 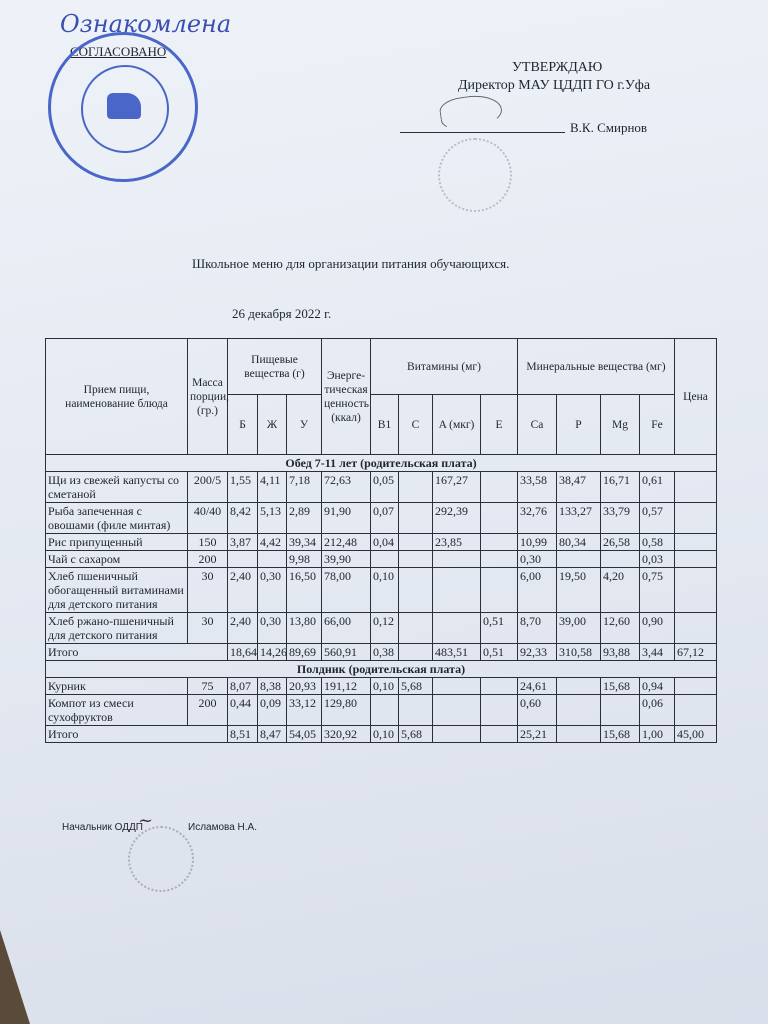 What do you see at coordinates (578, 590) in the screenshot?
I see `table-cell: 19,50` at bounding box center [578, 590].